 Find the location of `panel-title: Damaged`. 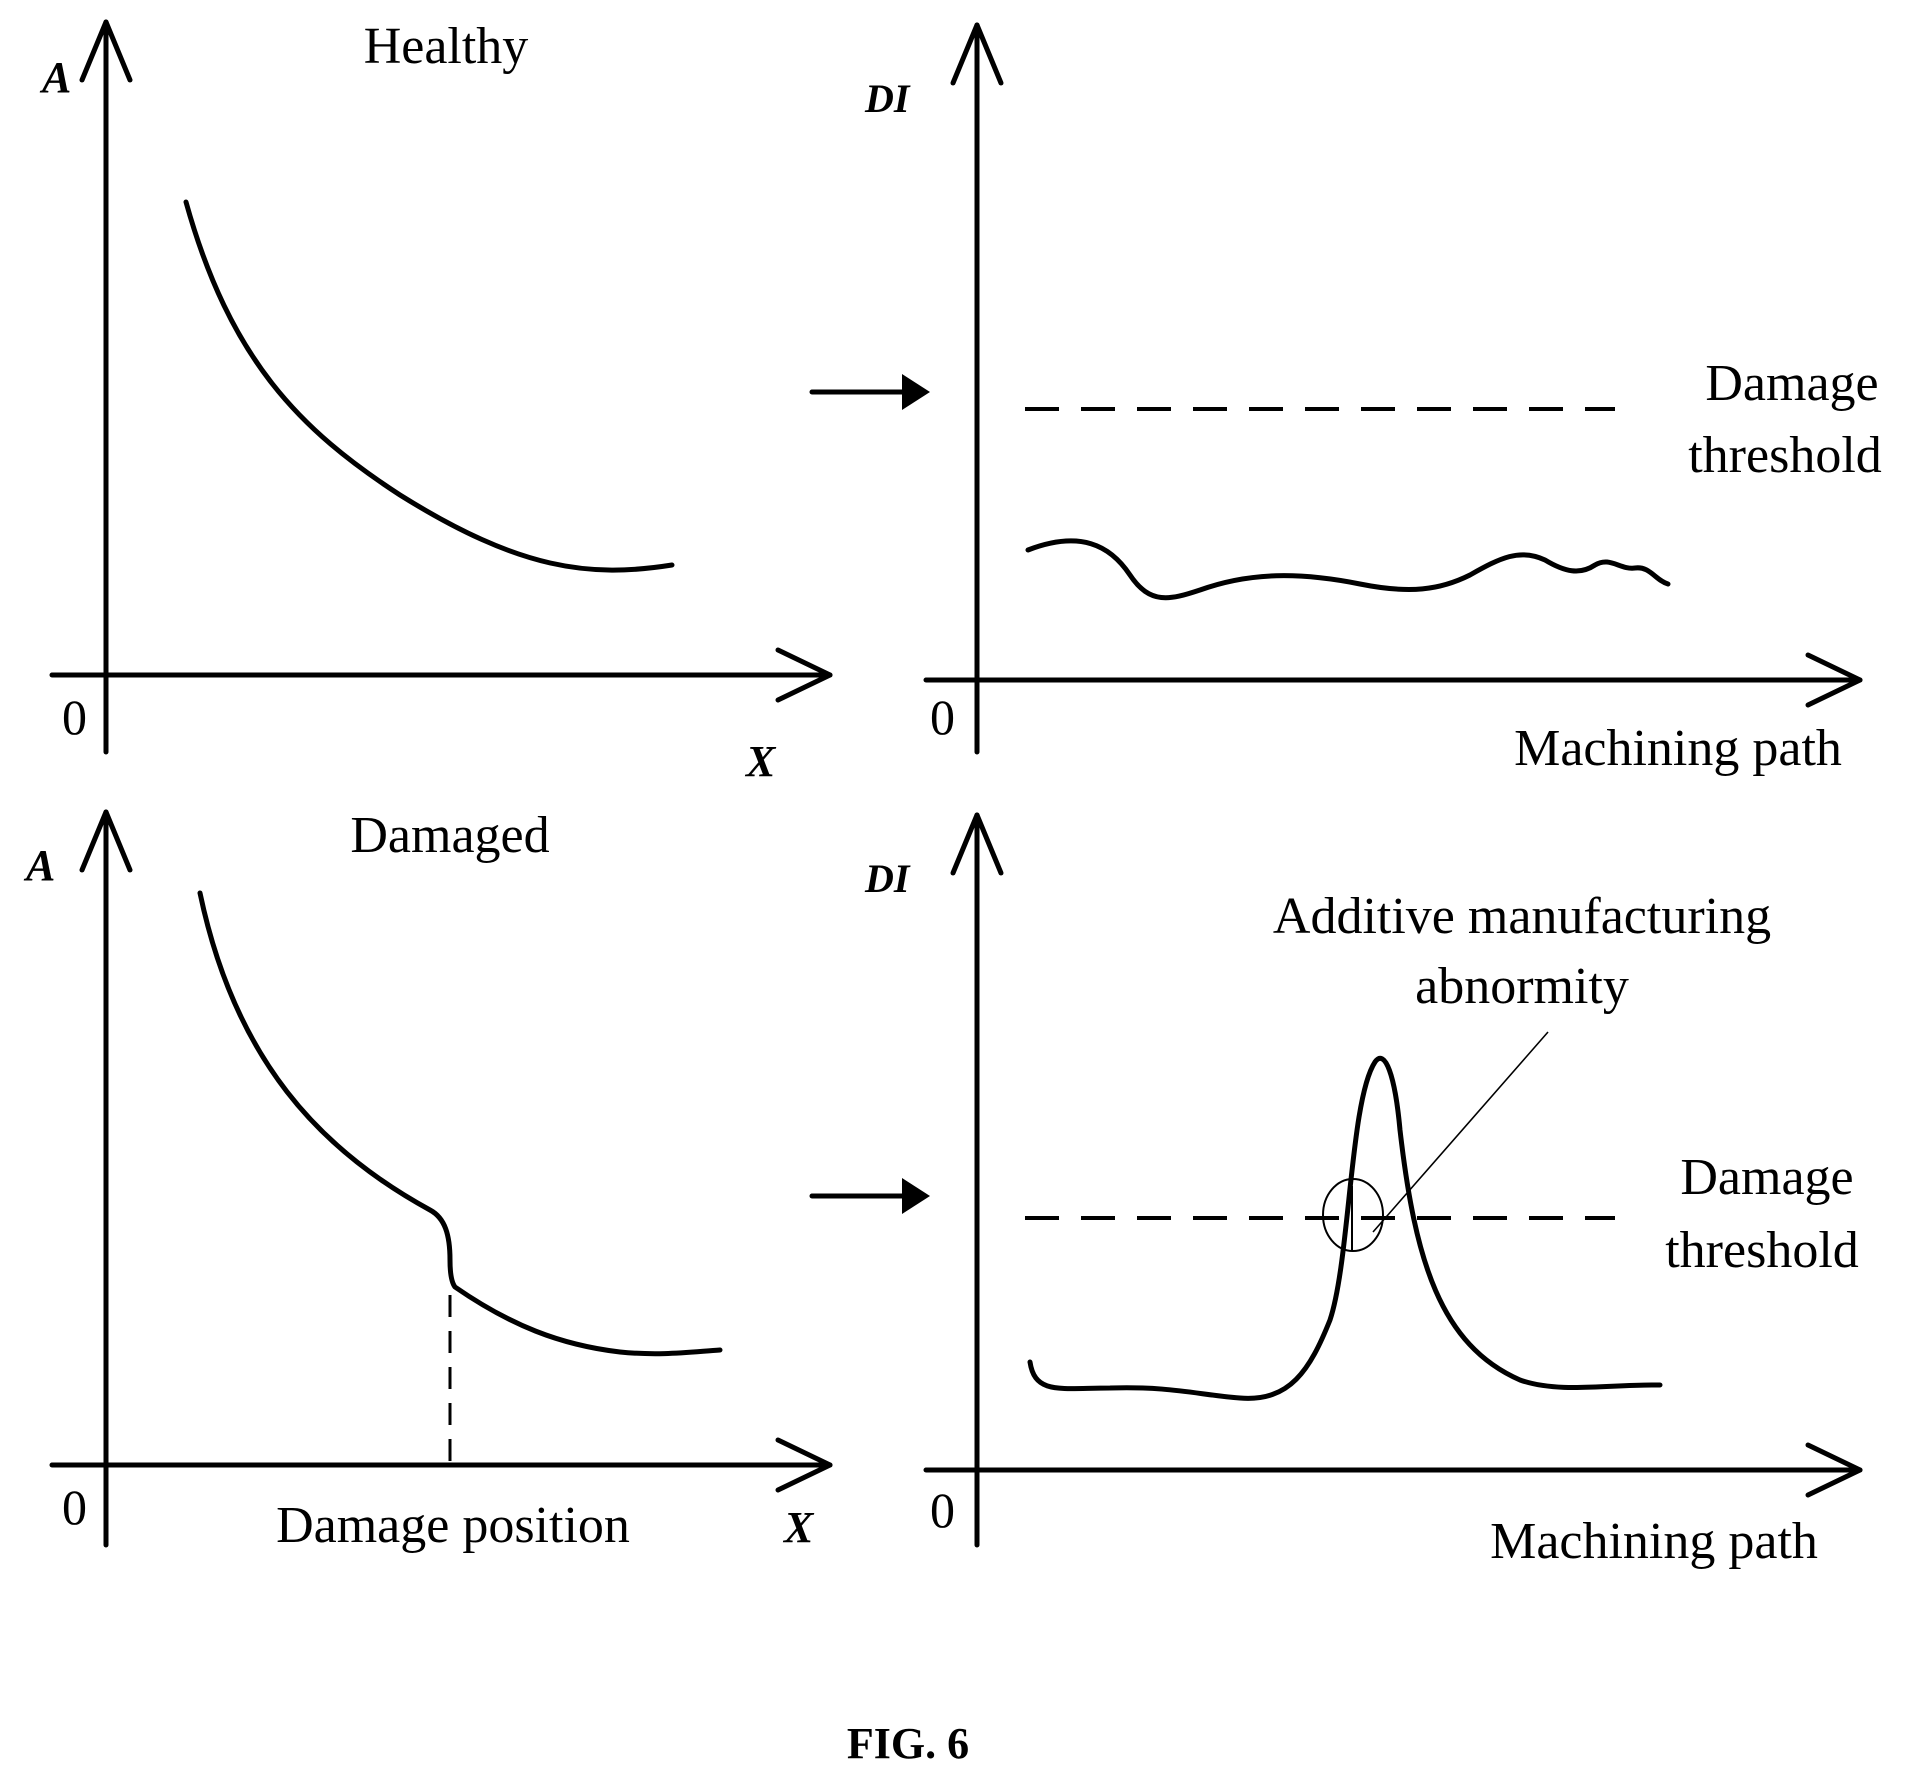

panel-title: Damaged is located at coordinates (449, 835).